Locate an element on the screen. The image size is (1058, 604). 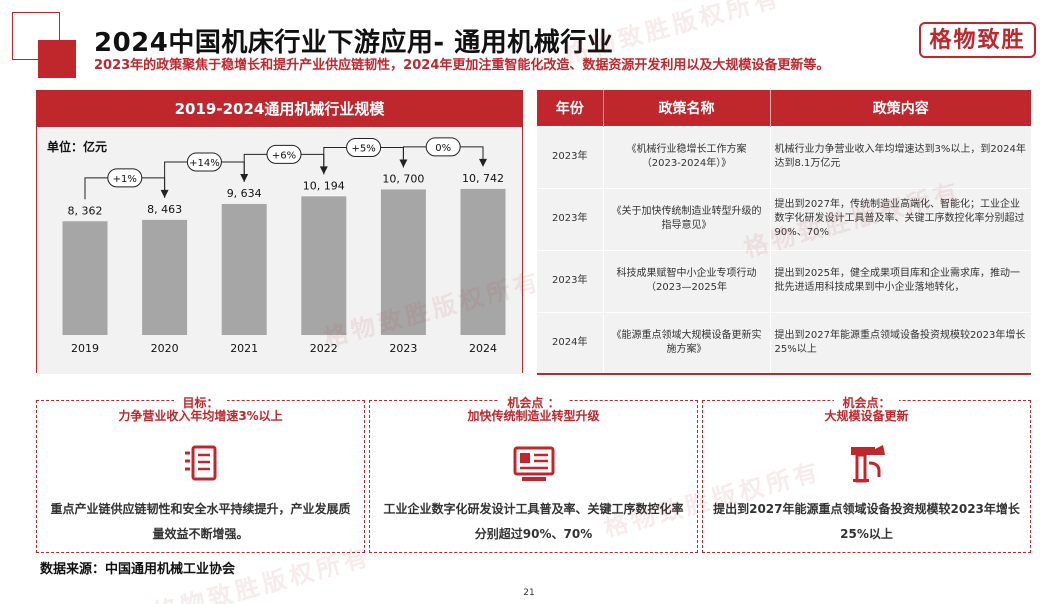
bar-value-label: 8, 463 is located at coordinates (164, 209).